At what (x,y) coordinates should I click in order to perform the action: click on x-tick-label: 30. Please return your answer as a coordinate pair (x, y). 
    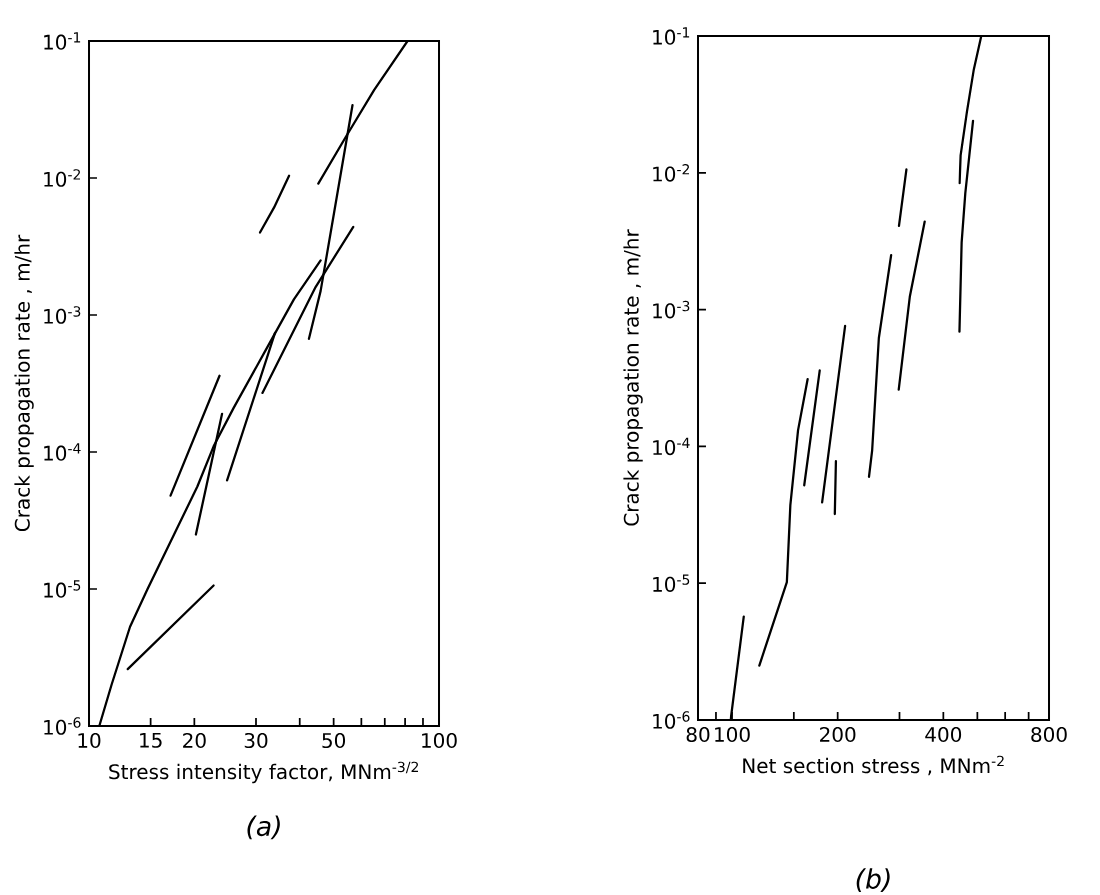
    Looking at the image, I should click on (256, 740).